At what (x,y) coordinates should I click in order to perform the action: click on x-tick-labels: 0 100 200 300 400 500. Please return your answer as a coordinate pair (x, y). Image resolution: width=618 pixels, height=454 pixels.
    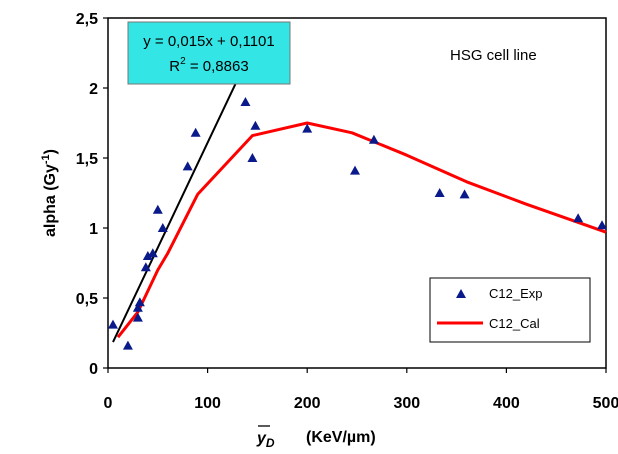
    Looking at the image, I should click on (361, 390).